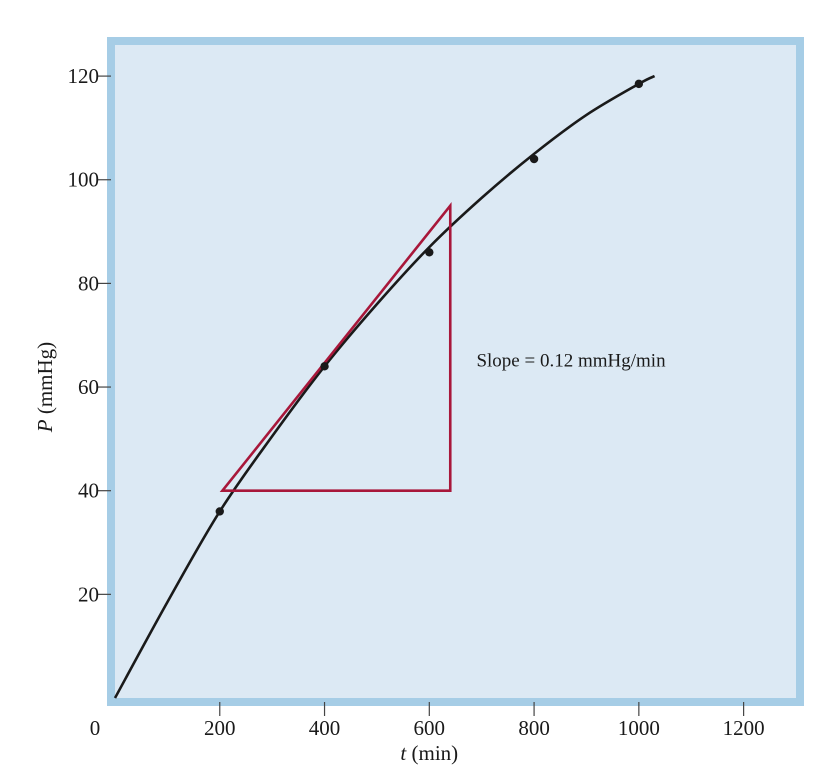  What do you see at coordinates (45, 426) in the screenshot?
I see `y-axis-variable: P` at bounding box center [45, 426].